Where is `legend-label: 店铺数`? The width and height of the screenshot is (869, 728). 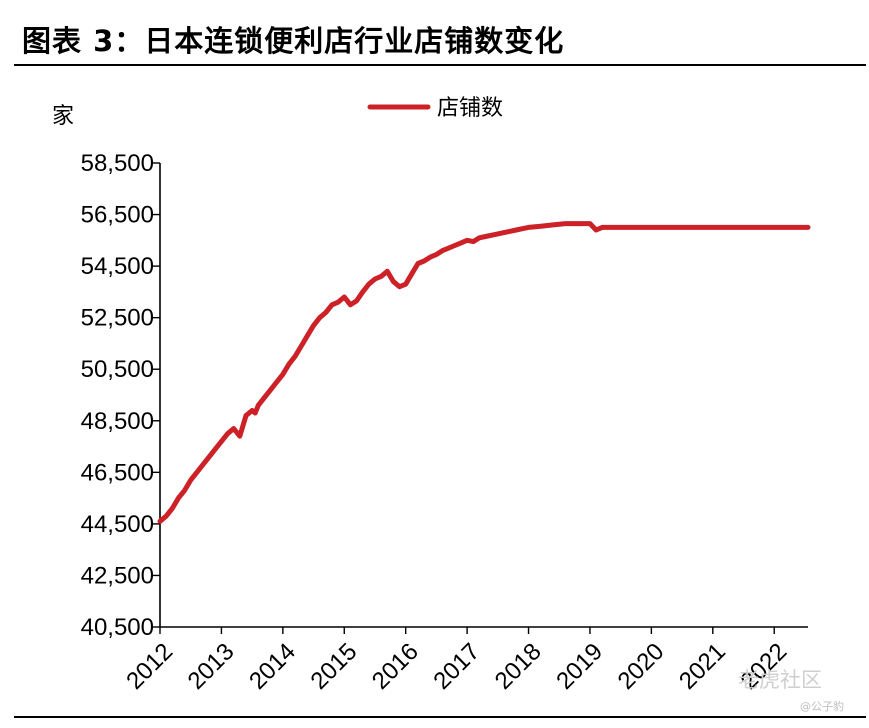
legend-label: 店铺数 is located at coordinates (470, 108).